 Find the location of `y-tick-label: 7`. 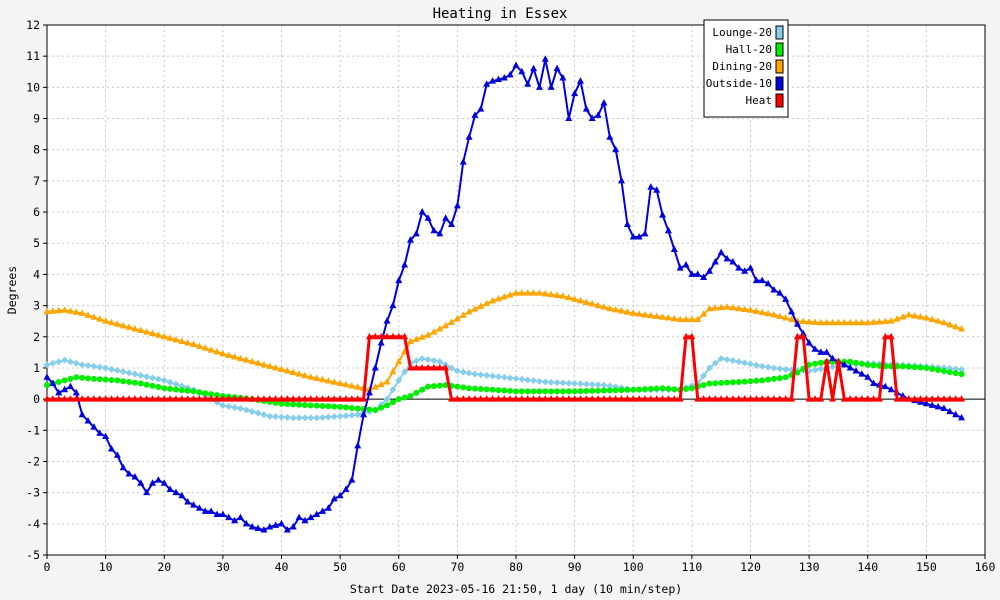

y-tick-label: 7 is located at coordinates (36, 181).